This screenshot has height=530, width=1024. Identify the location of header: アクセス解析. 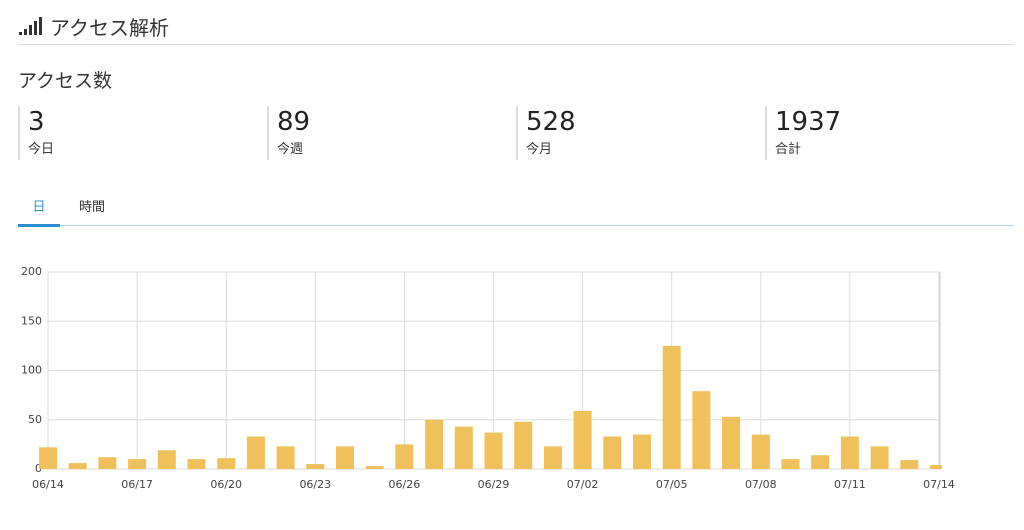
(516, 26).